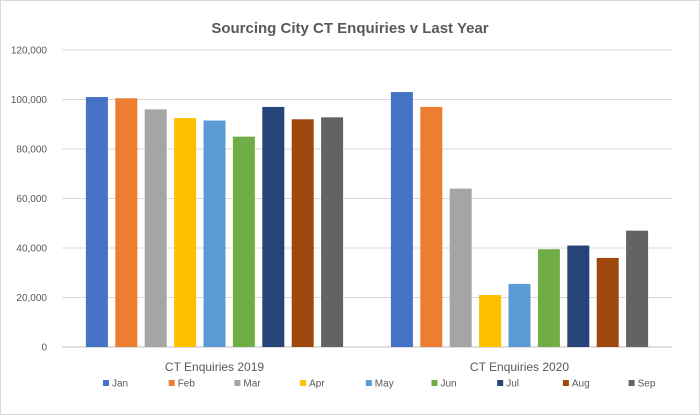 This screenshot has width=700, height=415. Describe the element at coordinates (317, 384) in the screenshot. I see `legend-label: Apr` at that location.